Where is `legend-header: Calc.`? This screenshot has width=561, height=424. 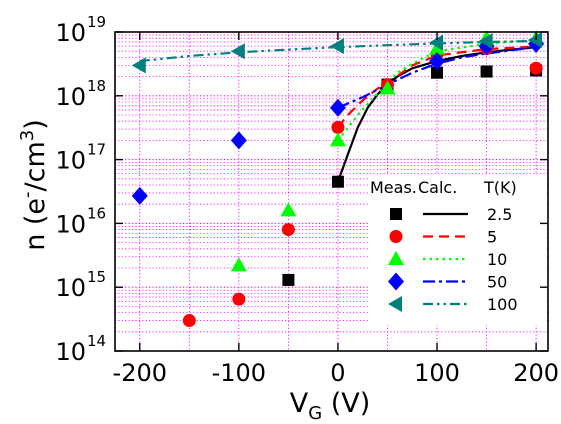 legend-header: Calc. is located at coordinates (437, 187).